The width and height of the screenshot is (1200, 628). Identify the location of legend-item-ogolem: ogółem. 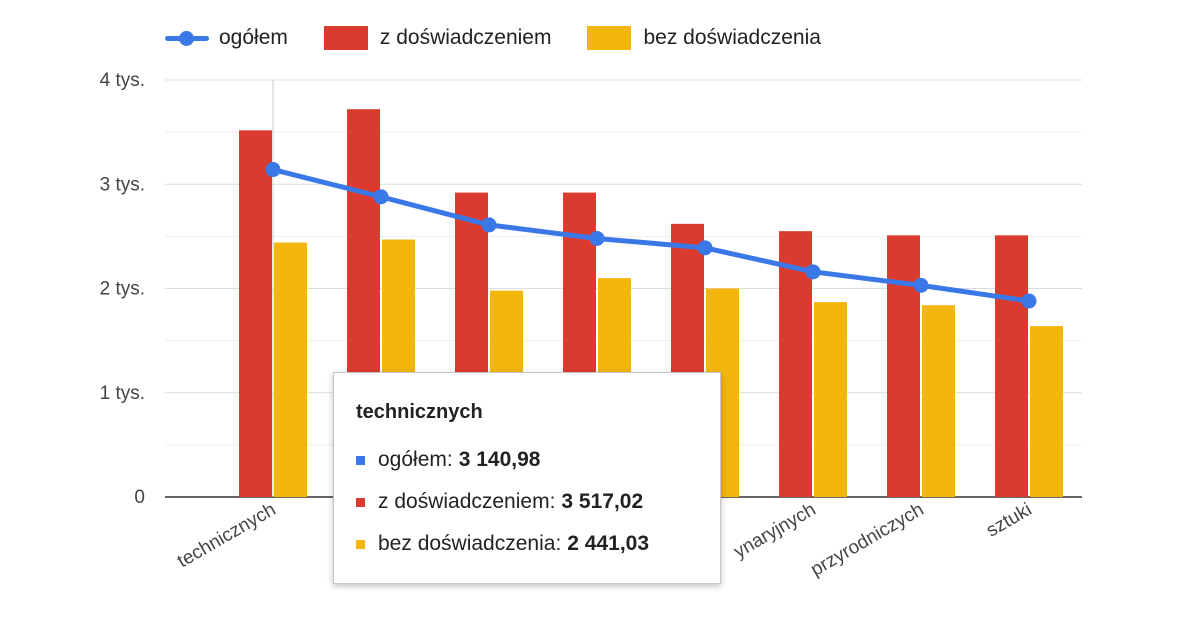
(226, 38).